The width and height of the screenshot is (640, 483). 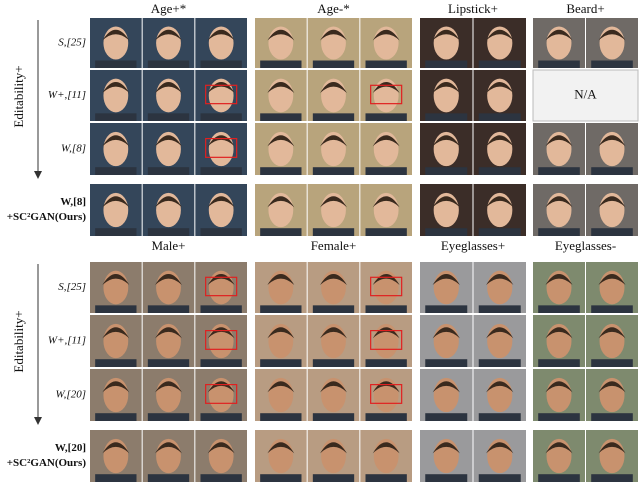 What do you see at coordinates (72, 287) in the screenshot?
I see `row-label: S,[25]` at bounding box center [72, 287].